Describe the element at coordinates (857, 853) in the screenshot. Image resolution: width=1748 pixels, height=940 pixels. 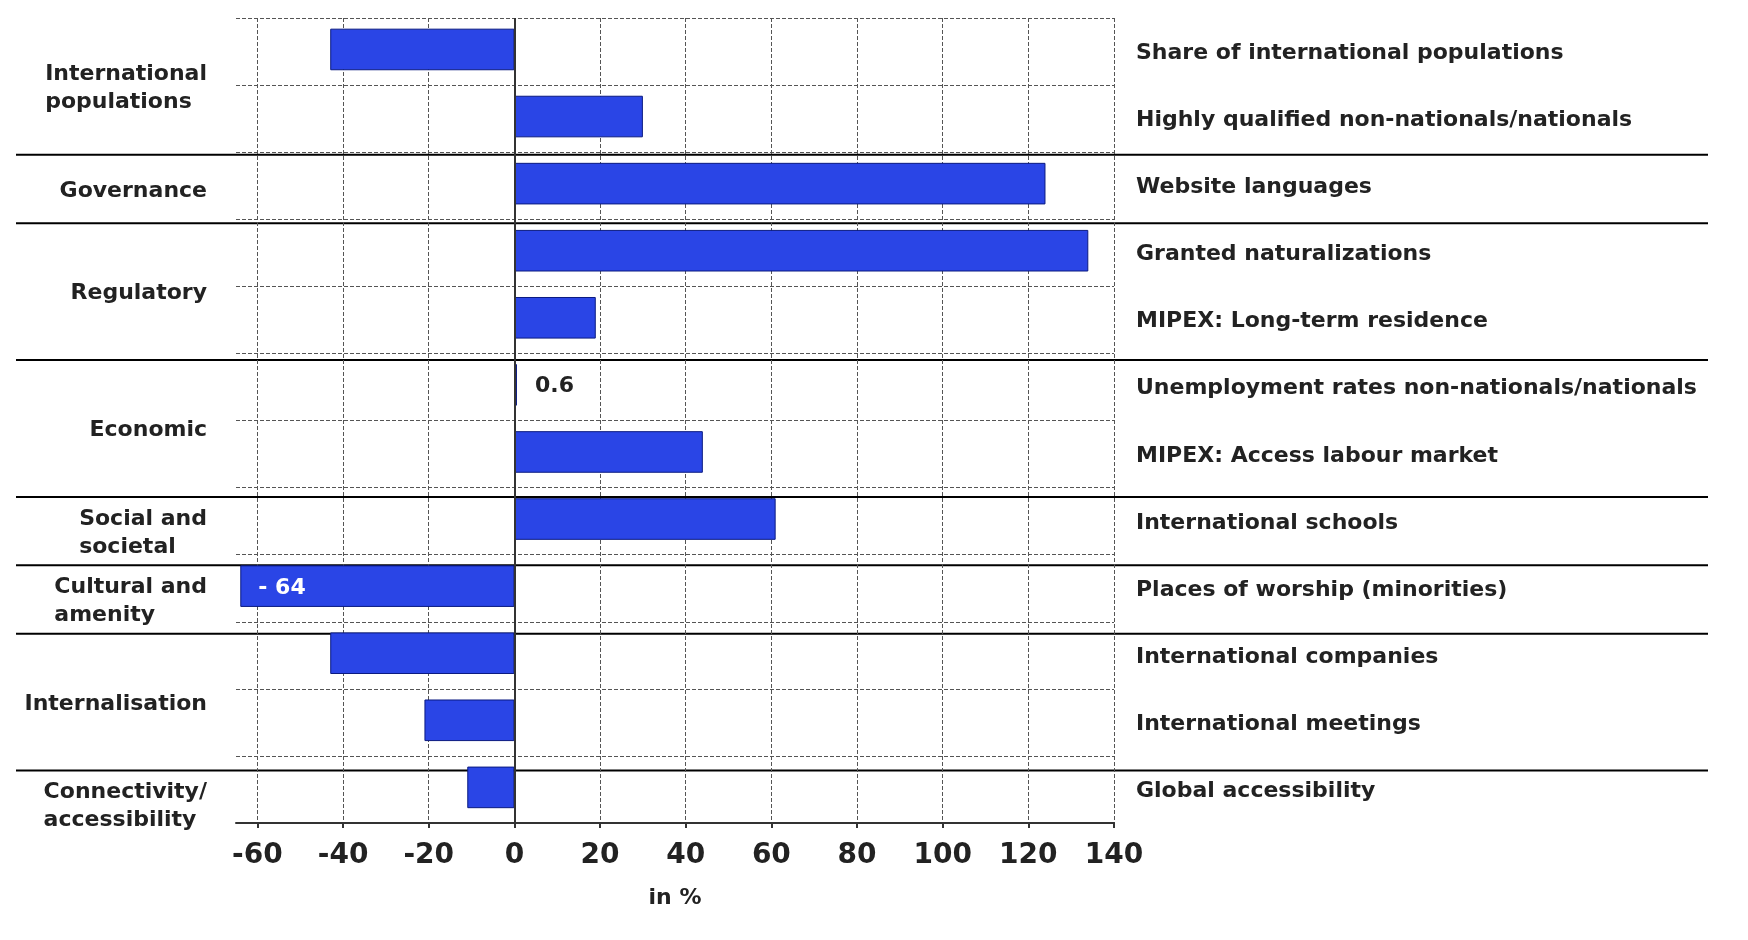
I see `x-tick-label: 80` at that location.